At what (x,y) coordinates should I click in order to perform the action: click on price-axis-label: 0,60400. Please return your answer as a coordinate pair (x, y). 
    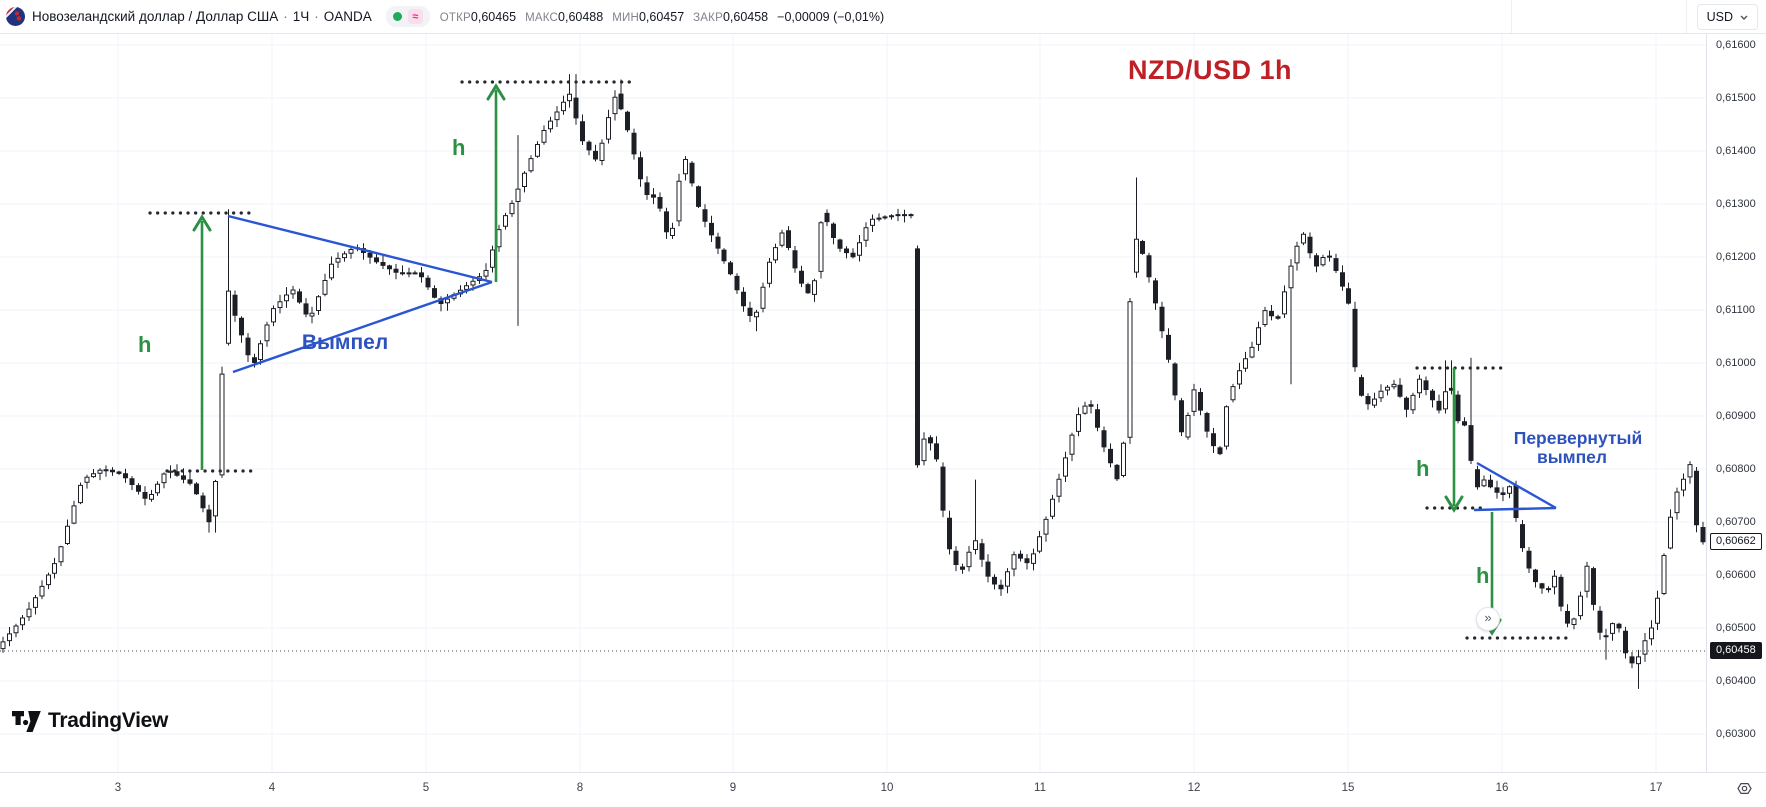
    Looking at the image, I should click on (1736, 681).